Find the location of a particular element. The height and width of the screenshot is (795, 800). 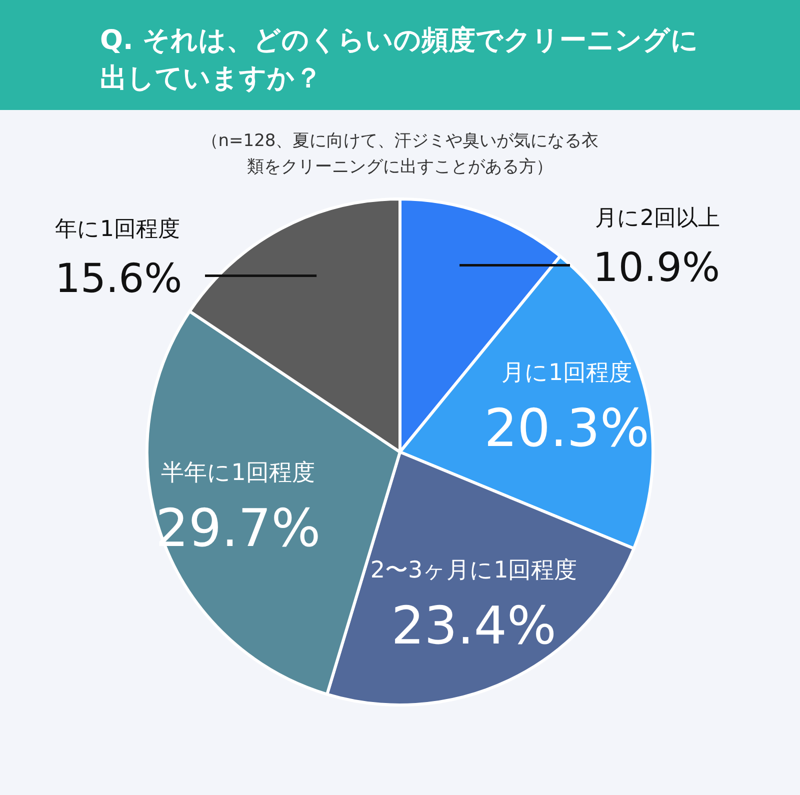

data-label: 23.4% is located at coordinates (473, 626).